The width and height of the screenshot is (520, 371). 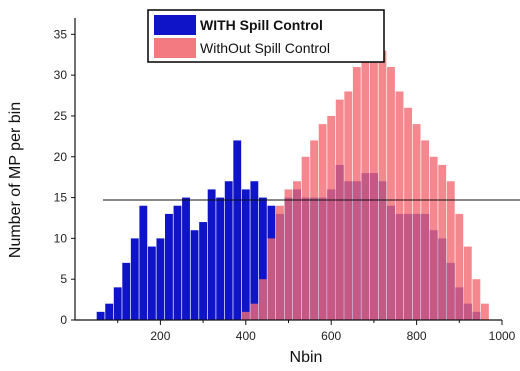 I want to click on y-tick-label: 5, so click(x=63, y=279).